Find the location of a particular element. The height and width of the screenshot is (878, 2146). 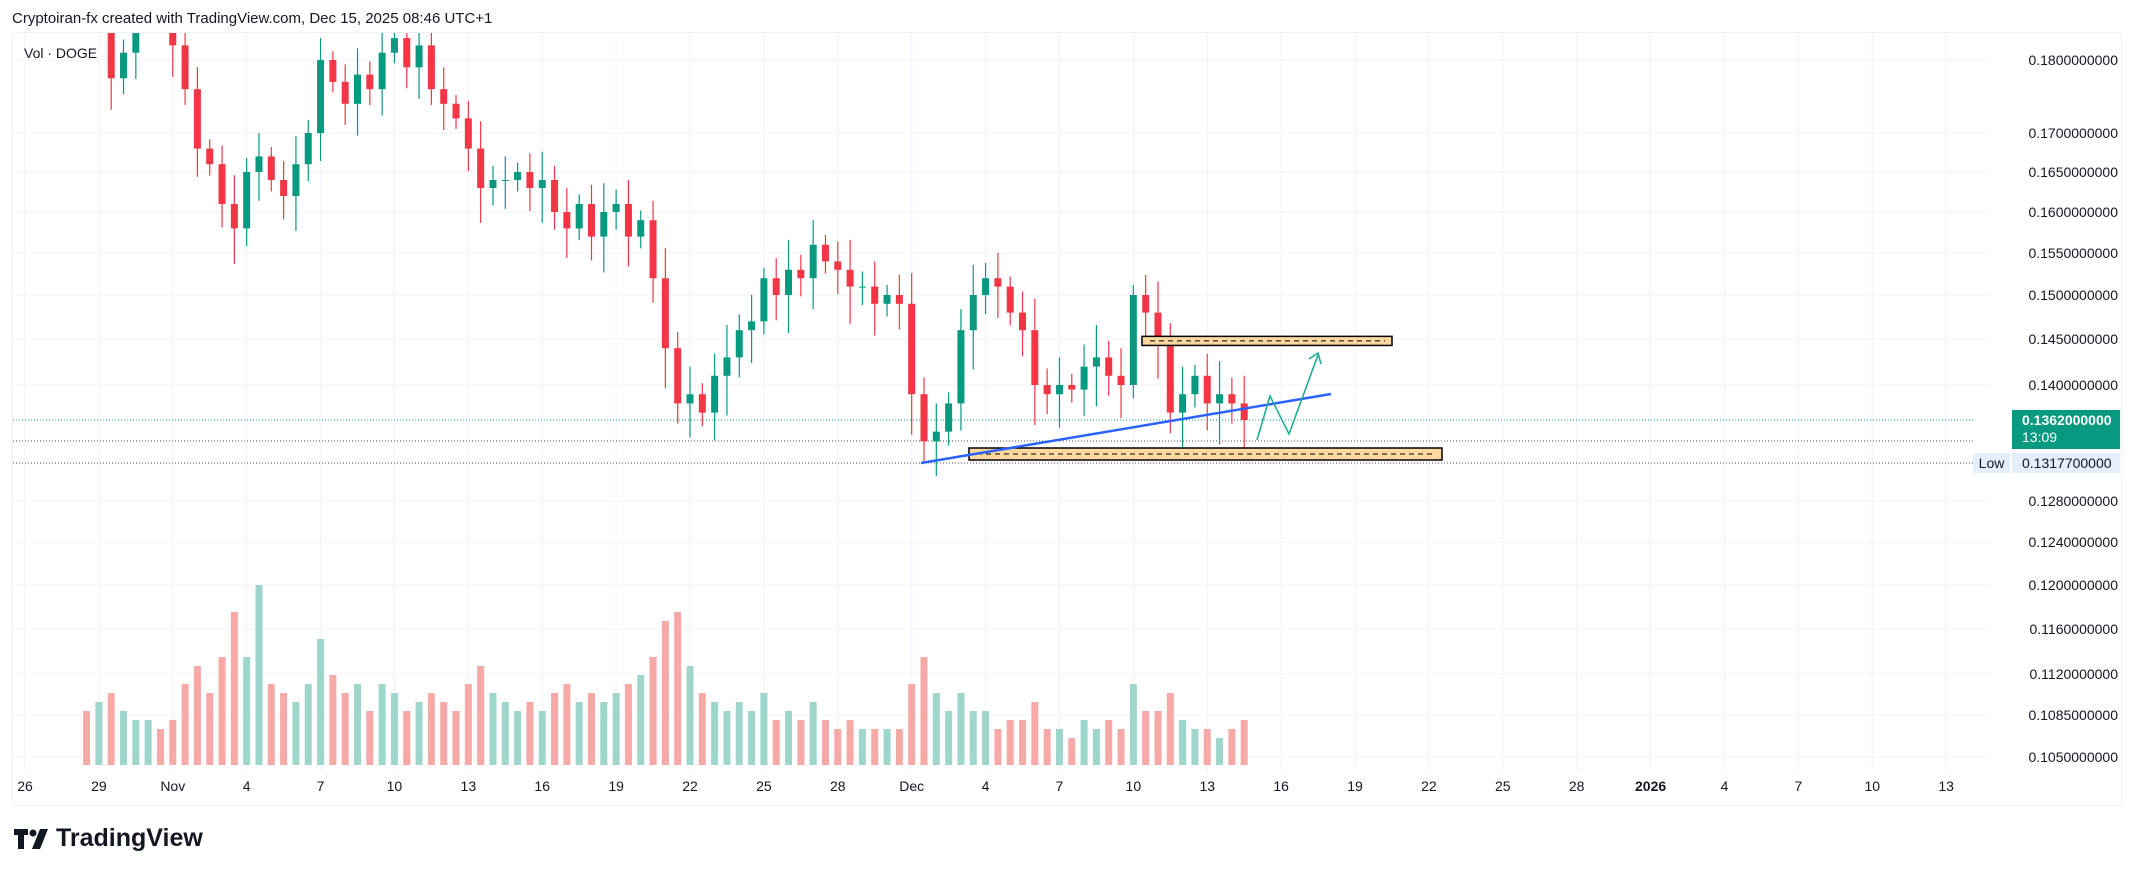

candle-countdown: 13:09 is located at coordinates (2040, 437).